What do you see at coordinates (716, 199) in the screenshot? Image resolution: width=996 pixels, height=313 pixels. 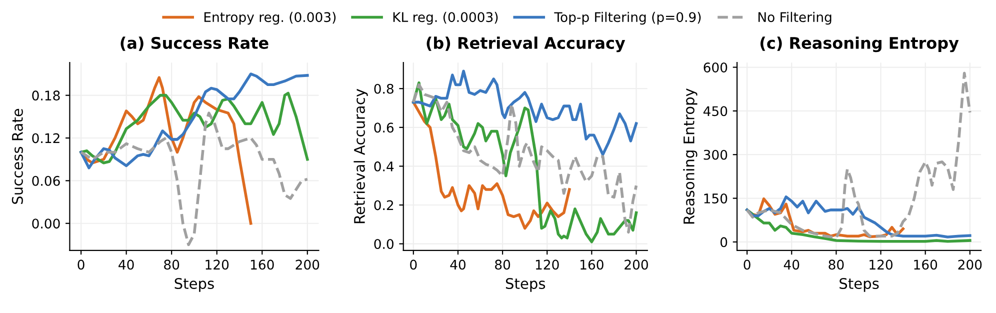 I see `y-tick-label: 150` at bounding box center [716, 199].